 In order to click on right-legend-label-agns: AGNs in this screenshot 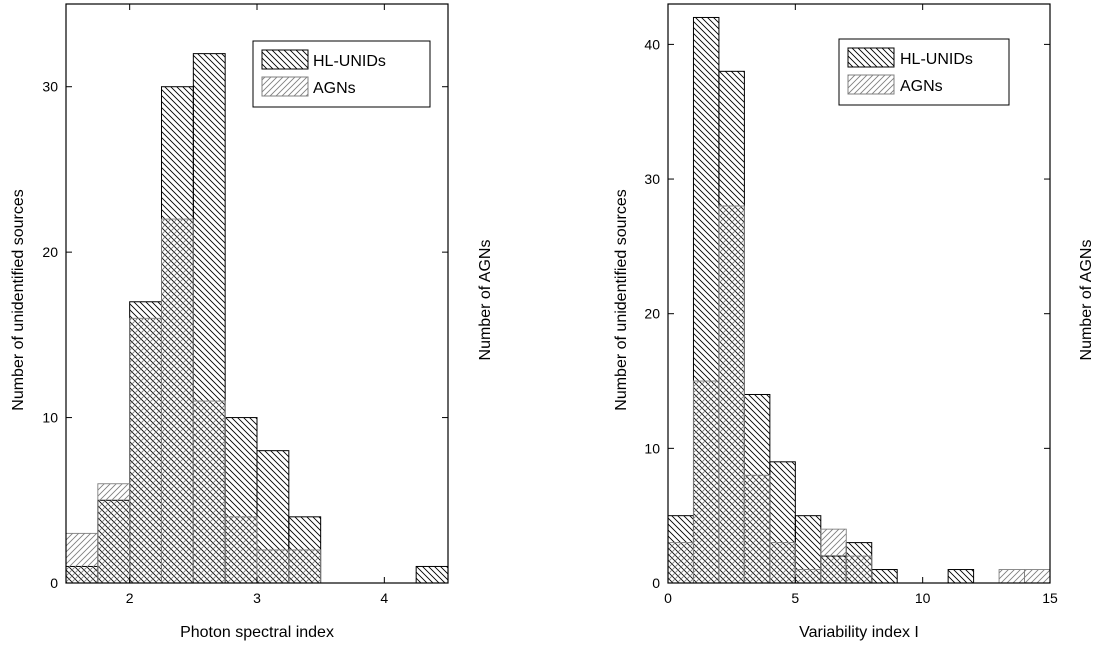, I will do `click(921, 86)`.